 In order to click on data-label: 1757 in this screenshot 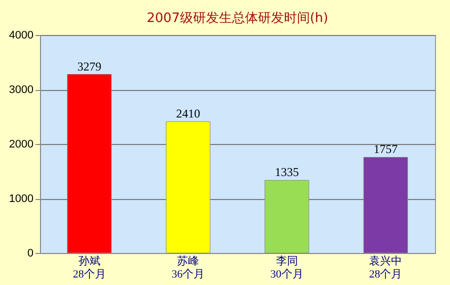, I will do `click(386, 149)`.